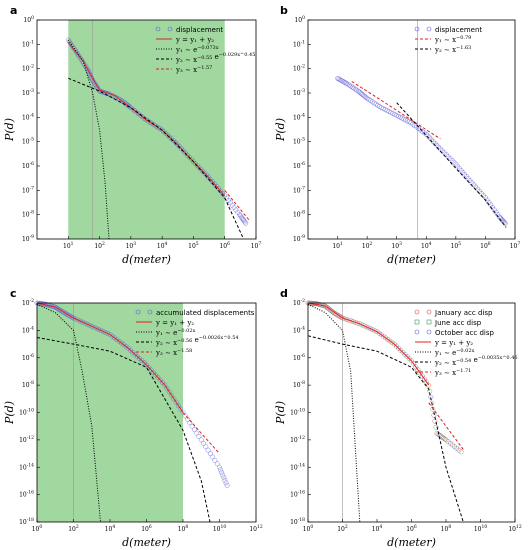  Describe the element at coordinates (476, 360) in the screenshot. I see `legend-entry: y₂ ∼ x−0.54 e−0.0035x^0.46` at that location.